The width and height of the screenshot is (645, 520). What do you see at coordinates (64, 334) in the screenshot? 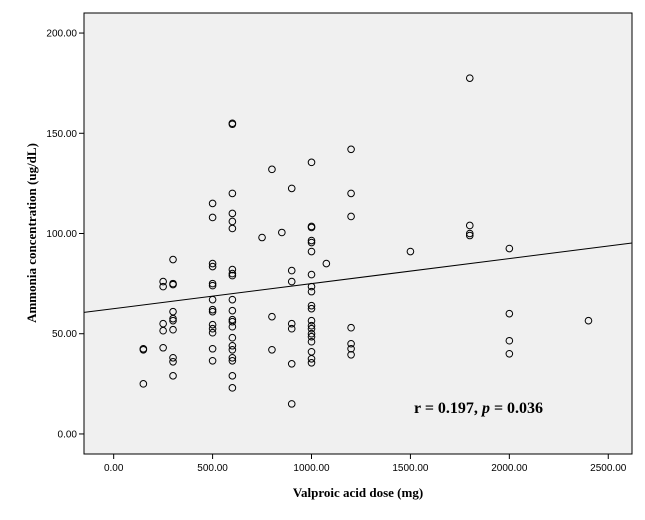
I see `y-tick-label: 50.00` at bounding box center [64, 334].